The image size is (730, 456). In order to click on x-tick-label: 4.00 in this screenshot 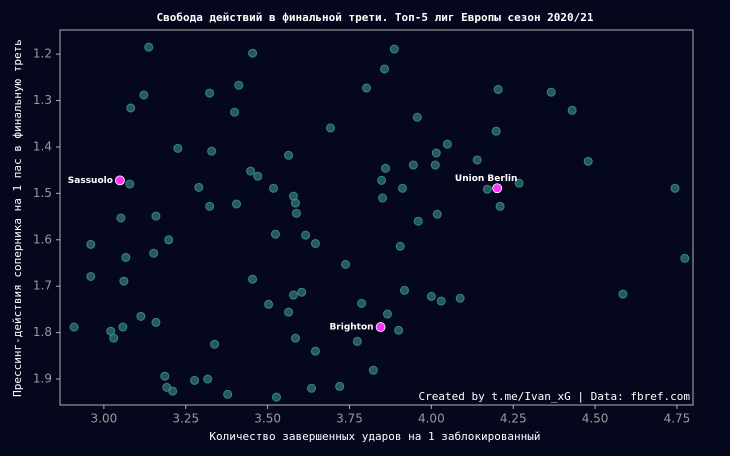, I will do `click(431, 419)`.